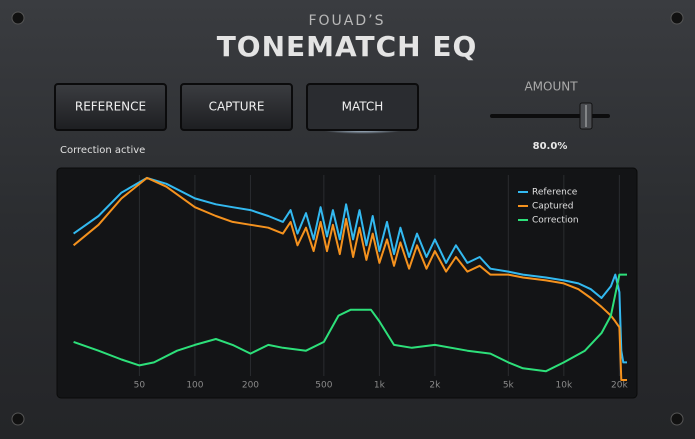 The width and height of the screenshot is (695, 439). What do you see at coordinates (551, 87) in the screenshot?
I see `amount-label: AMOUNT` at bounding box center [551, 87].